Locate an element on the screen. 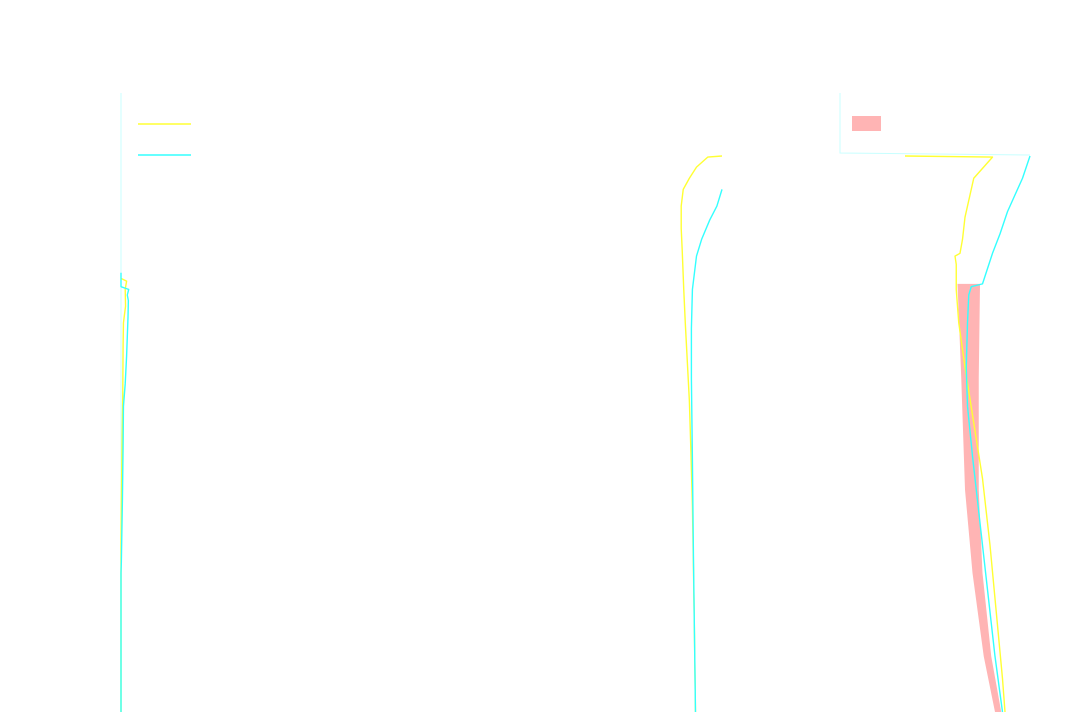  middle-panel is located at coordinates (701, 434).